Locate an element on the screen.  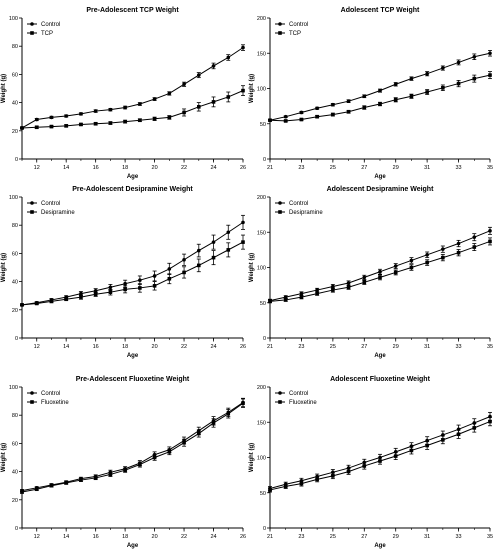
series-tcp: TCP is located at coordinates (380, 77).